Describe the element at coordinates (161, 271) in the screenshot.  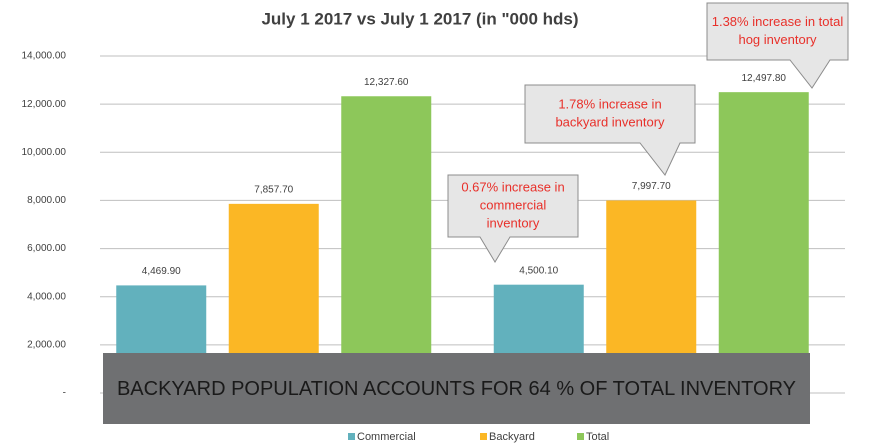
I see `data-label: 4,469.90` at that location.